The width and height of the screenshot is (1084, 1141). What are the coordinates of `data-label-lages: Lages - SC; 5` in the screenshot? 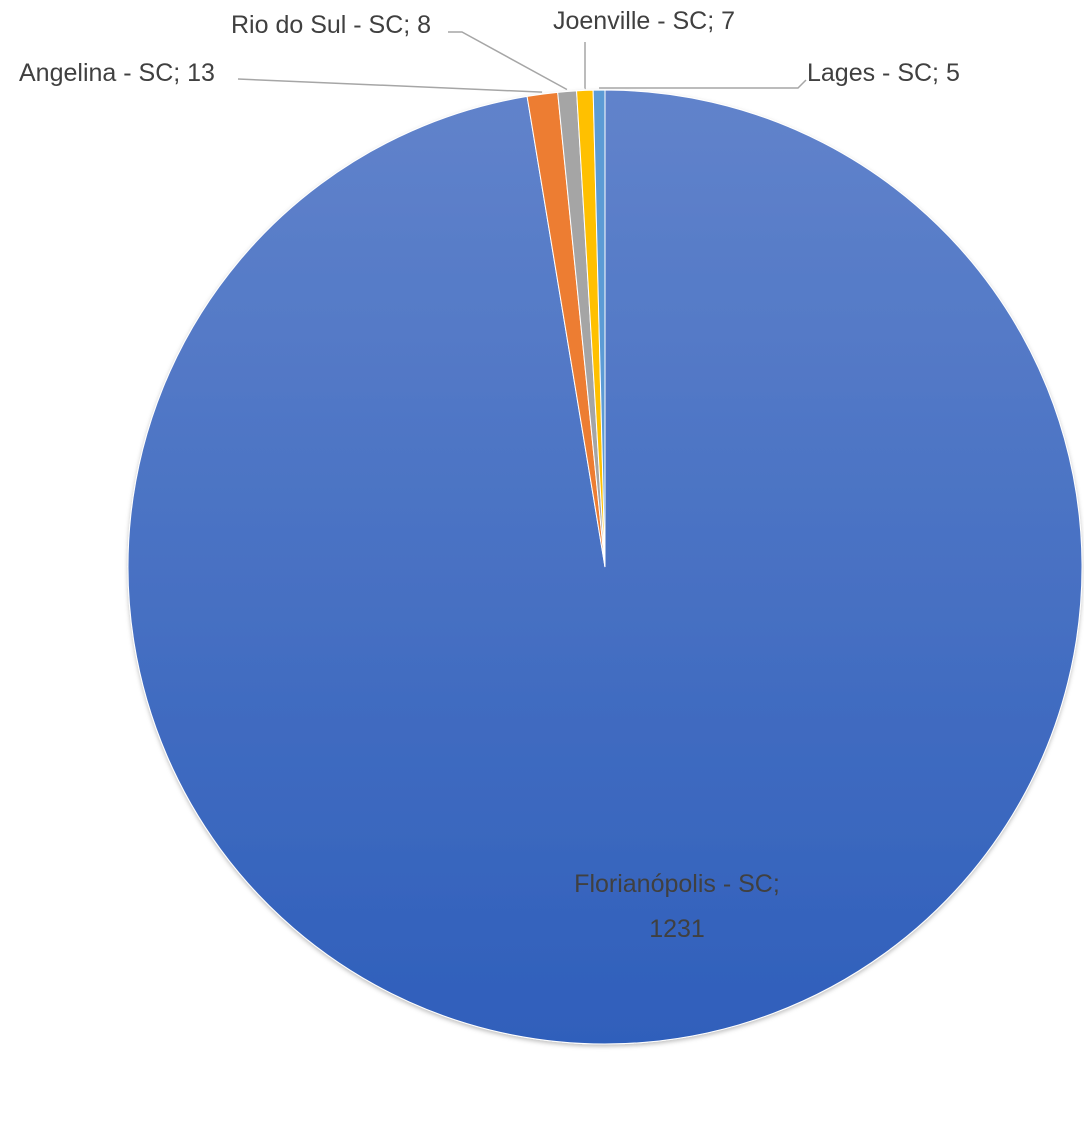 It's located at (883, 73).